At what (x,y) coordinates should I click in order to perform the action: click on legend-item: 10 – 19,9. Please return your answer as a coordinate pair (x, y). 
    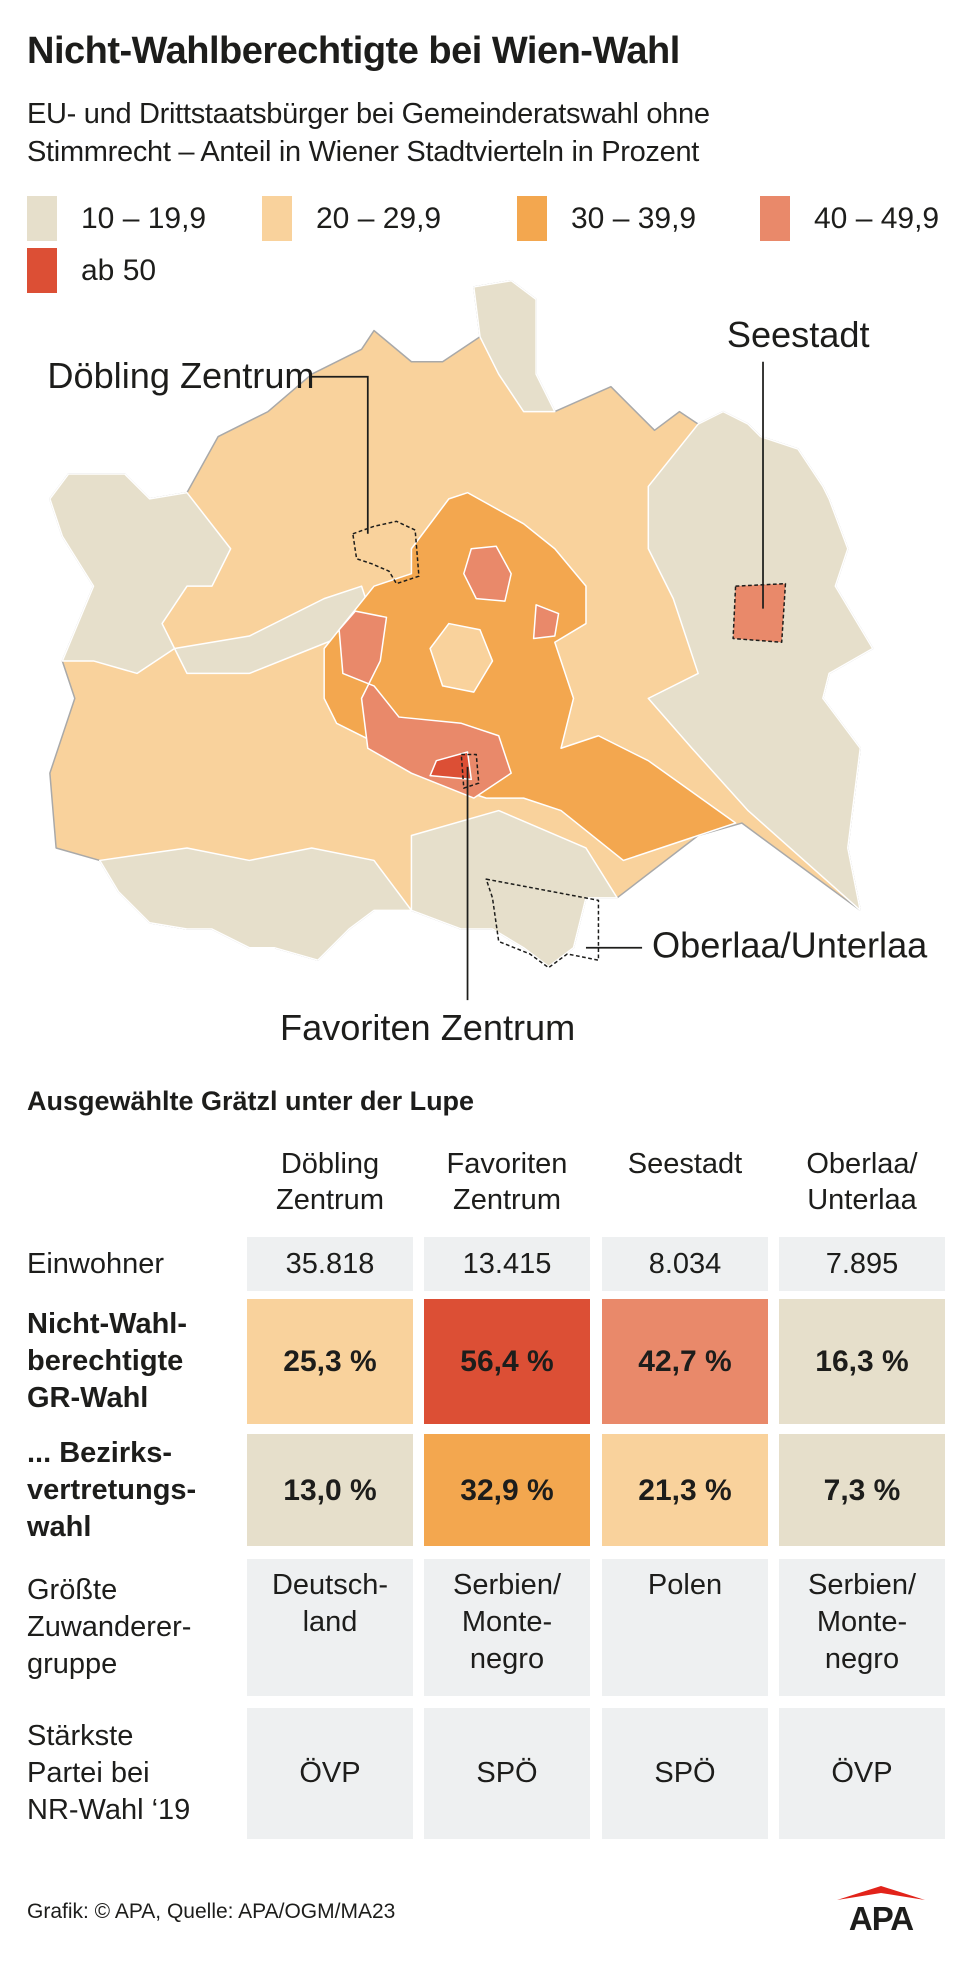
    Looking at the image, I should click on (116, 218).